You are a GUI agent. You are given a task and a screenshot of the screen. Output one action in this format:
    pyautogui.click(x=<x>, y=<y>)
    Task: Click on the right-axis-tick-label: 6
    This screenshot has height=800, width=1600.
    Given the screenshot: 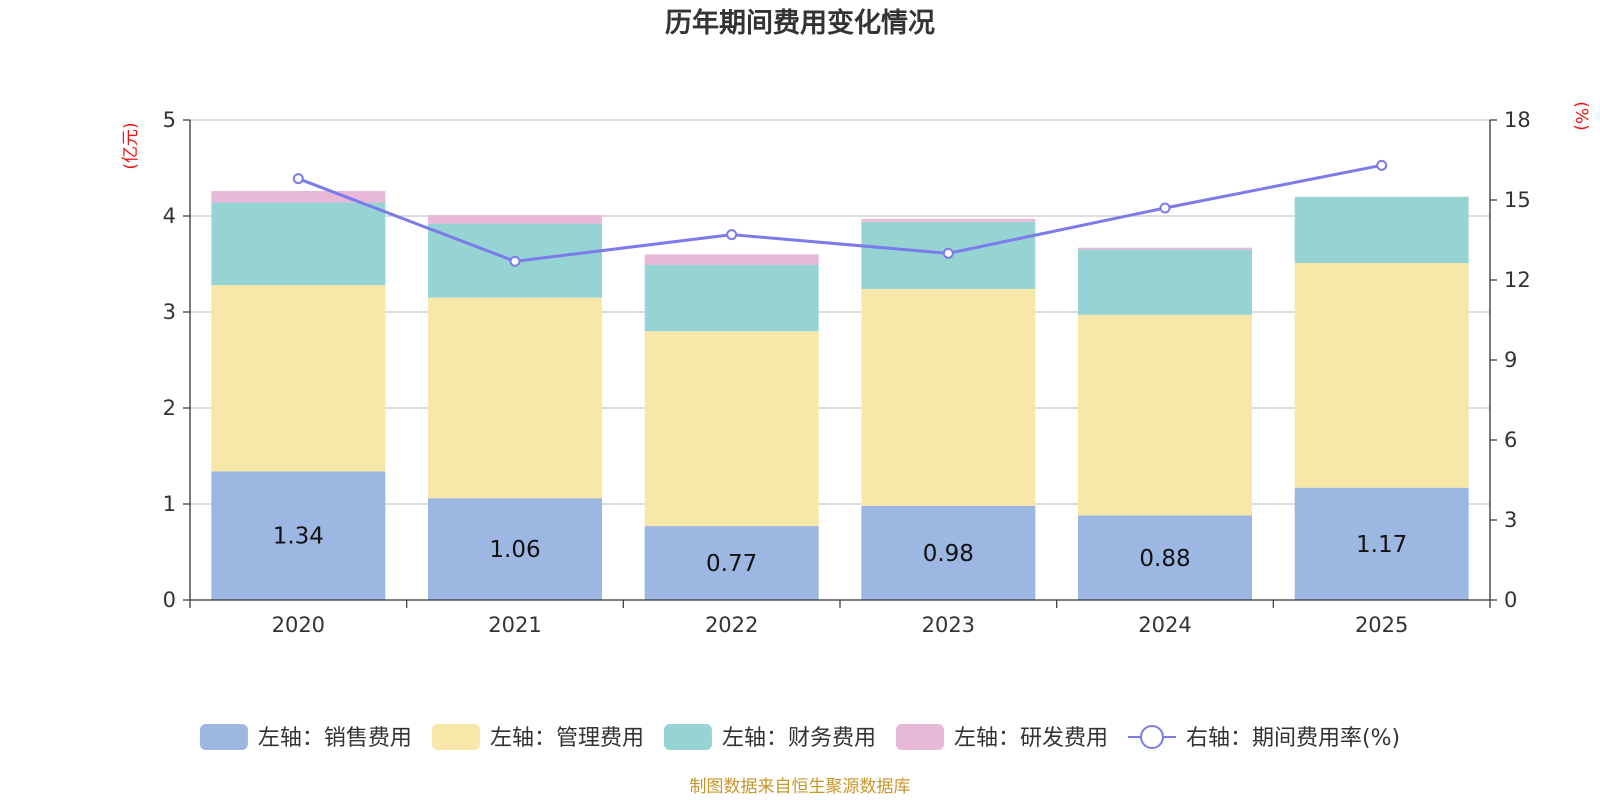 What is the action you would take?
    pyautogui.click(x=1510, y=440)
    